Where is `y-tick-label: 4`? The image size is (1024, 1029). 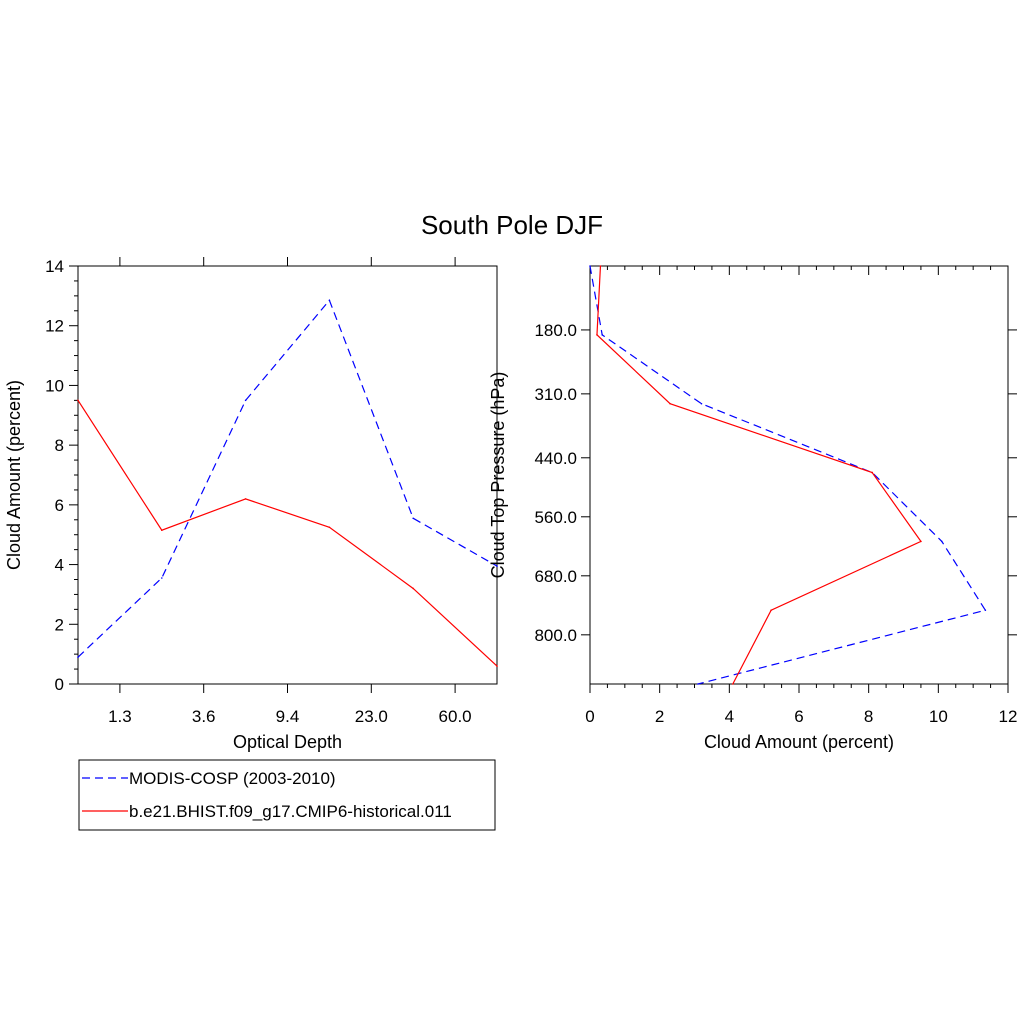 y-tick-label: 4 is located at coordinates (59, 565).